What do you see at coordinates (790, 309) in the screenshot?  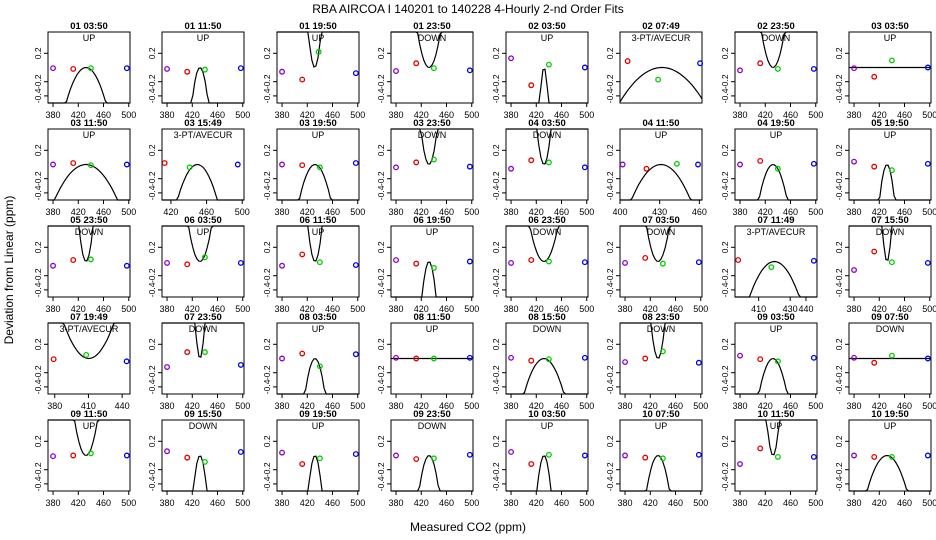 I see `x-tick-label: 430` at bounding box center [790, 309].